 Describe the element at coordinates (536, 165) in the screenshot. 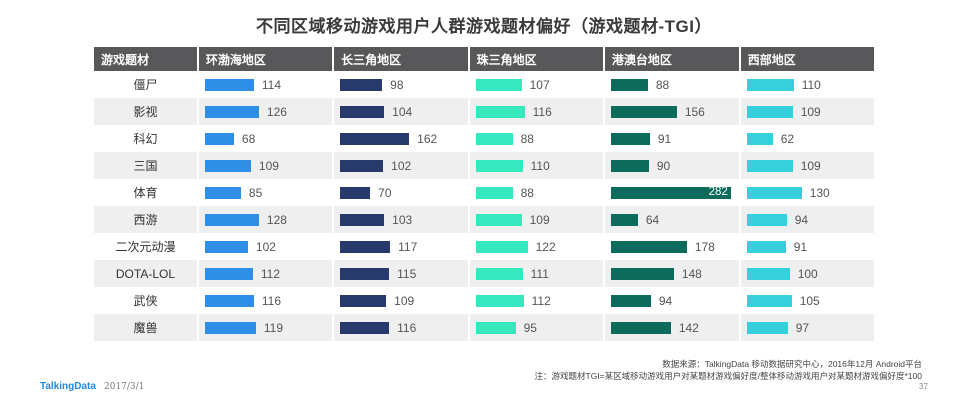

I see `value-cell: 110` at that location.